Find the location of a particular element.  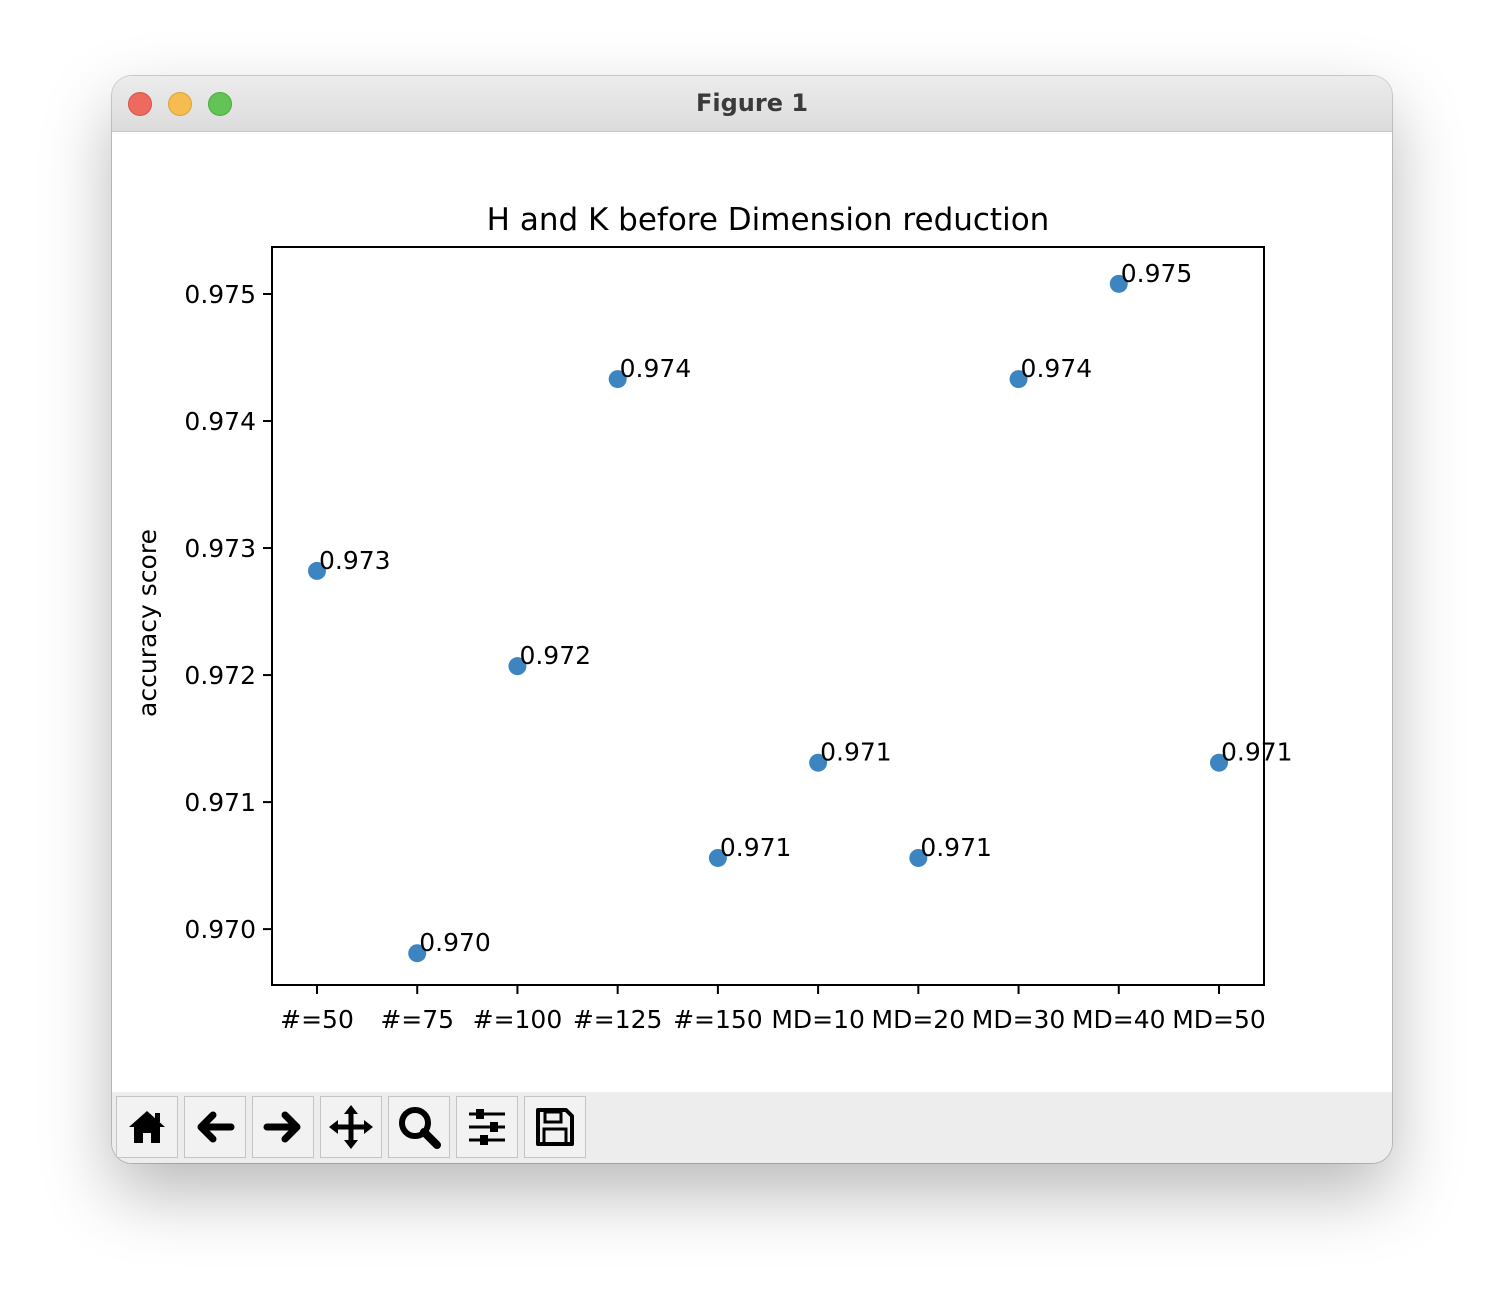

back-button is located at coordinates (215, 1127).